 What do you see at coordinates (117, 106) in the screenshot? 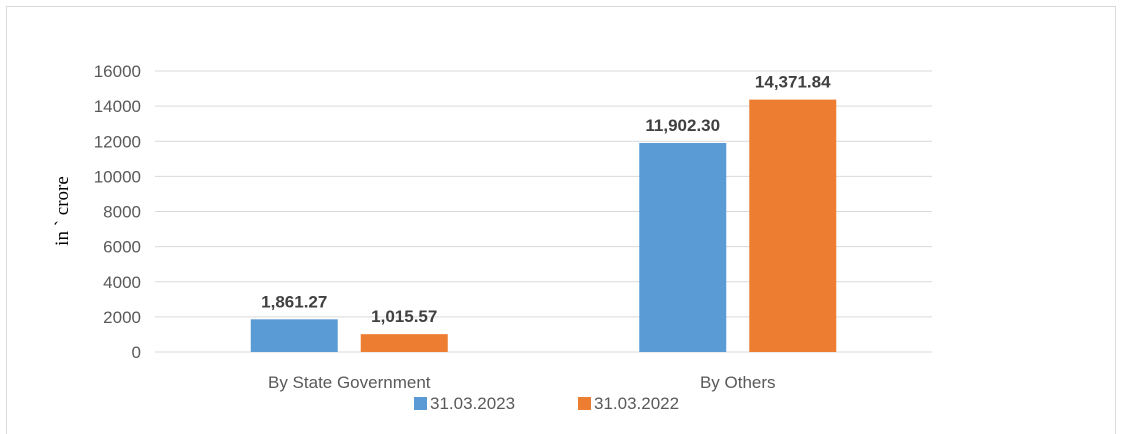
I see `y-tick-label: 14000` at bounding box center [117, 106].